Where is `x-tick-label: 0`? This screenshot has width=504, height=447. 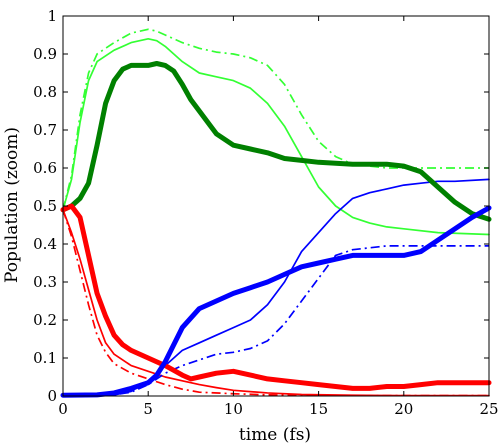
x-tick-label: 0 is located at coordinates (63, 409).